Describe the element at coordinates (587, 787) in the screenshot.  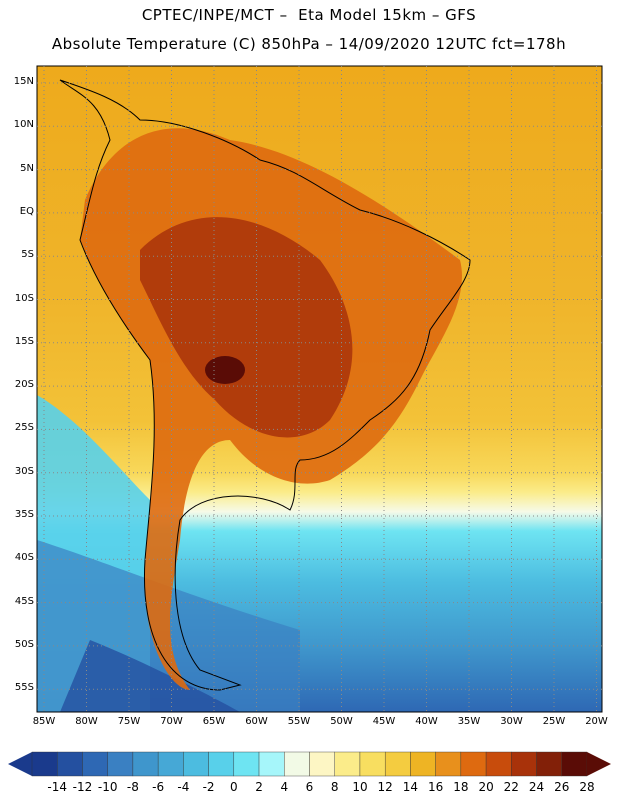
I see `colorbar-tick-label: 28` at that location.